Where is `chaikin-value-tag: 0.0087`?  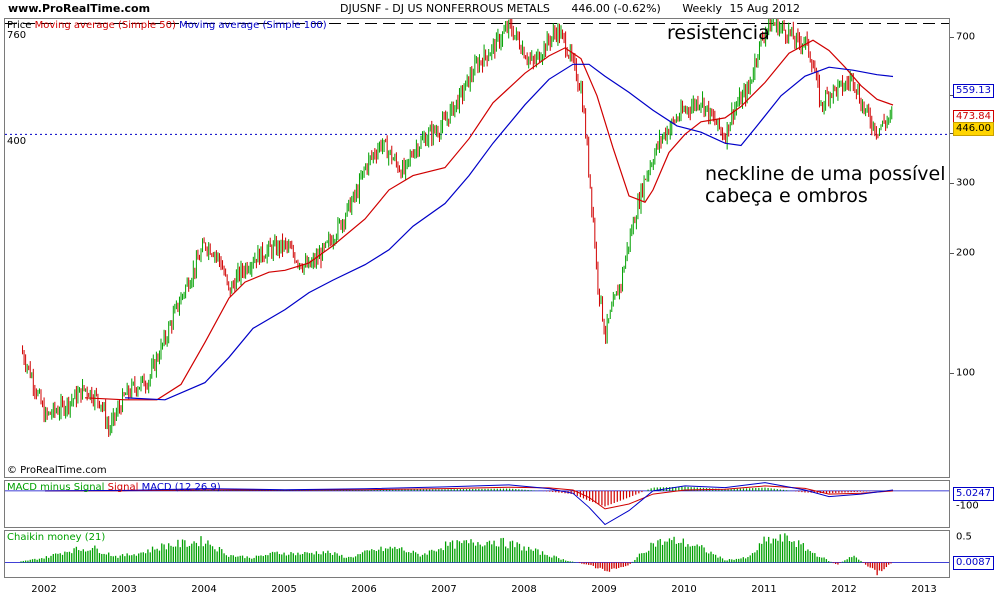
chaikin-value-tag: 0.0087 is located at coordinates (973, 563).